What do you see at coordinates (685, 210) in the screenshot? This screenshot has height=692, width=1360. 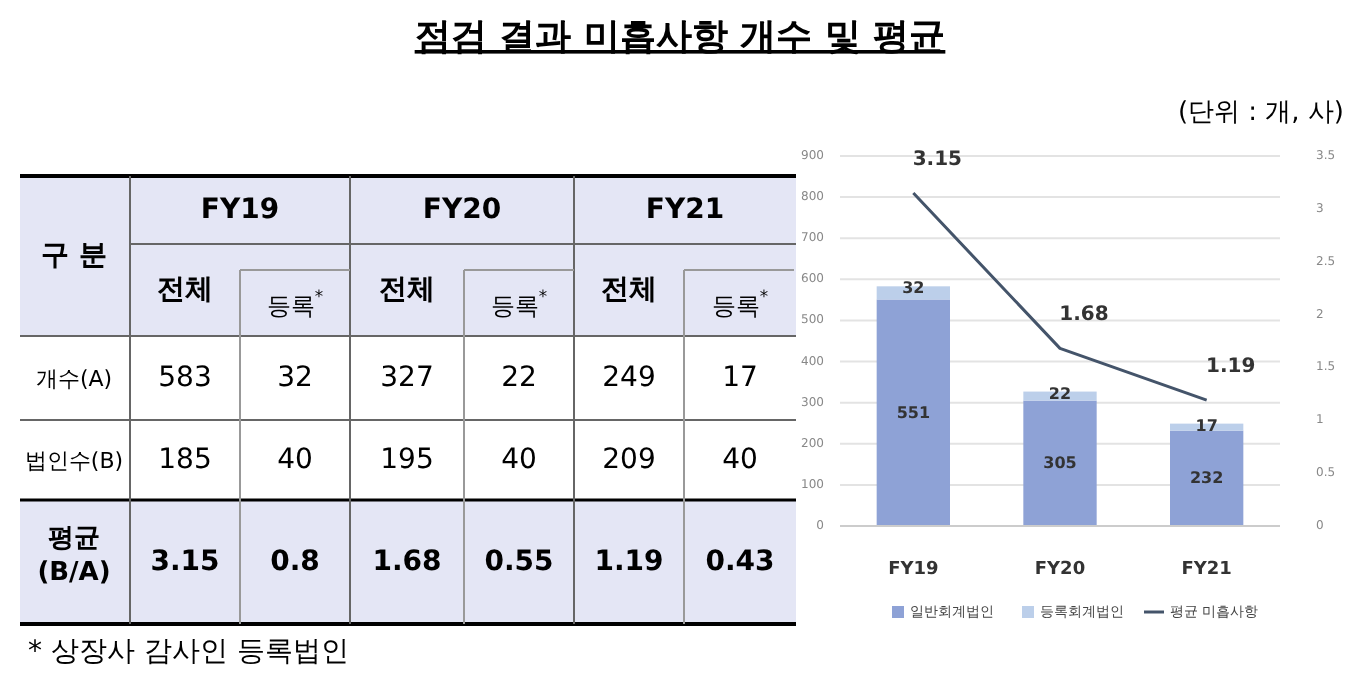 I see `text: FY21` at bounding box center [685, 210].